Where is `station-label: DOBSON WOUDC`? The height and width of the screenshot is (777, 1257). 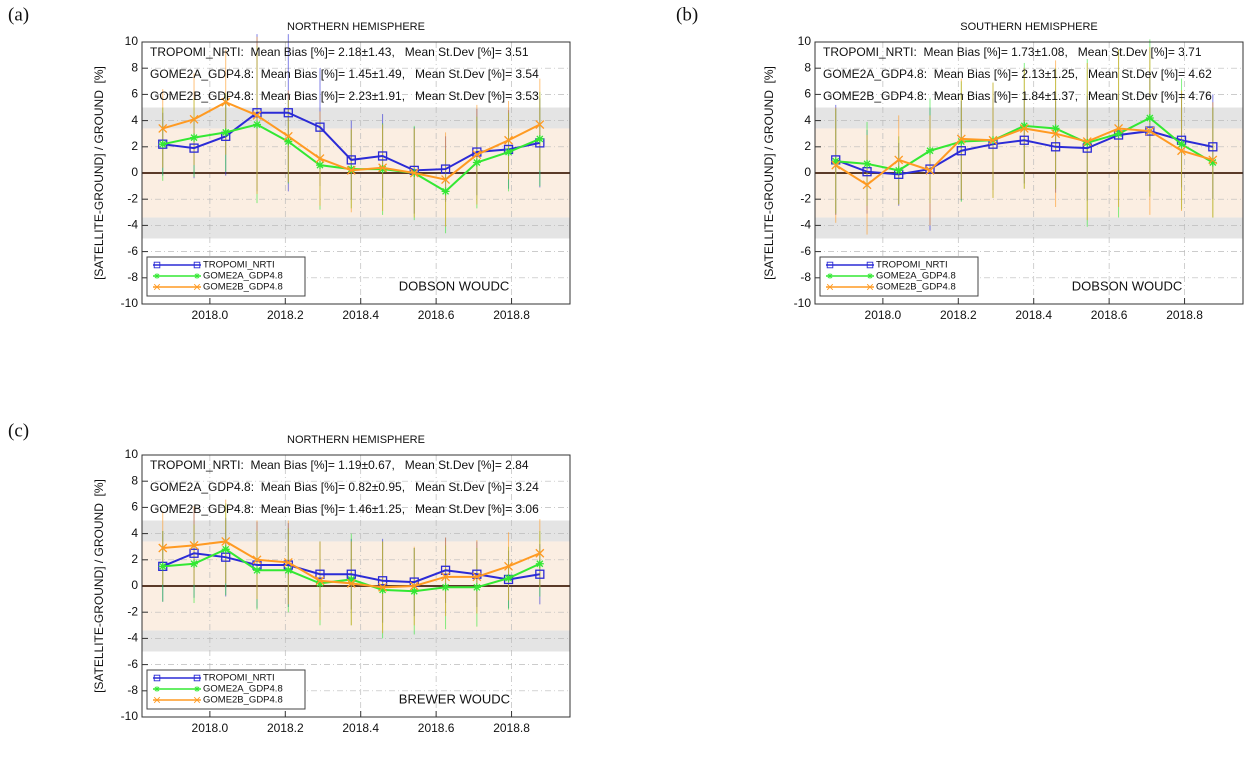
station-label: DOBSON WOUDC is located at coordinates (1127, 285).